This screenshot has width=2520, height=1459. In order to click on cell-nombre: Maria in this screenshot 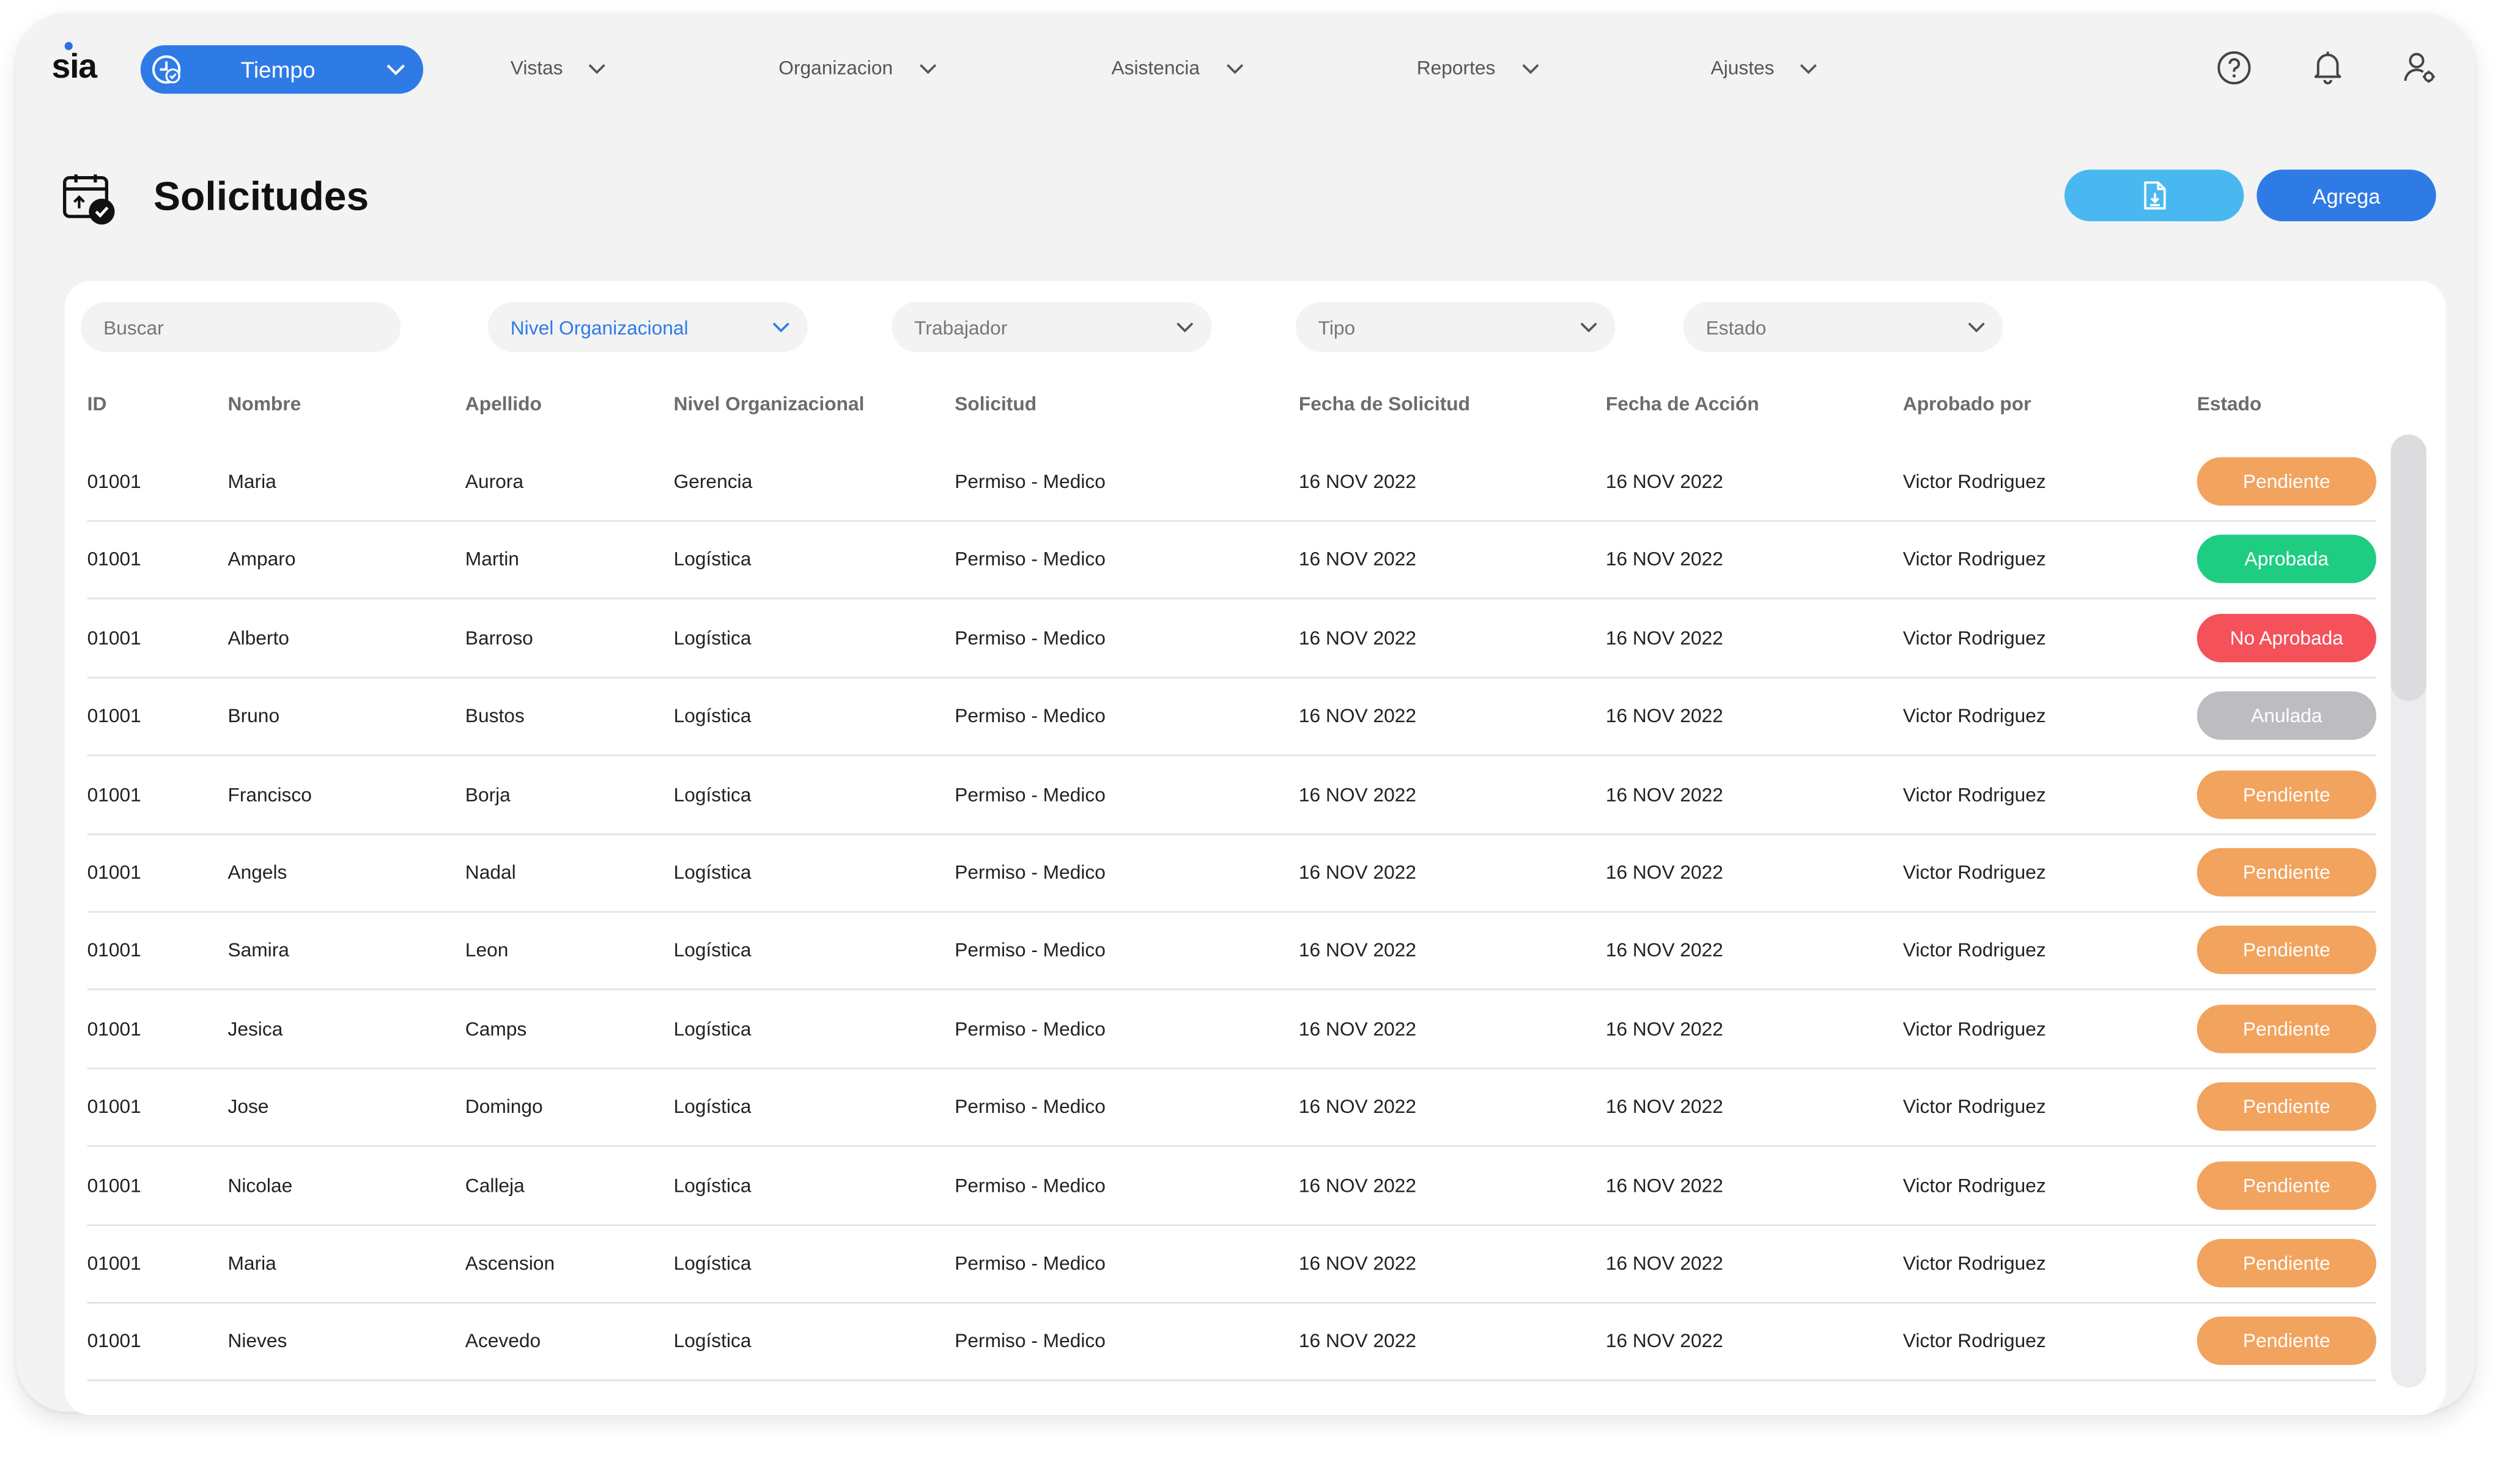, I will do `click(251, 1263)`.